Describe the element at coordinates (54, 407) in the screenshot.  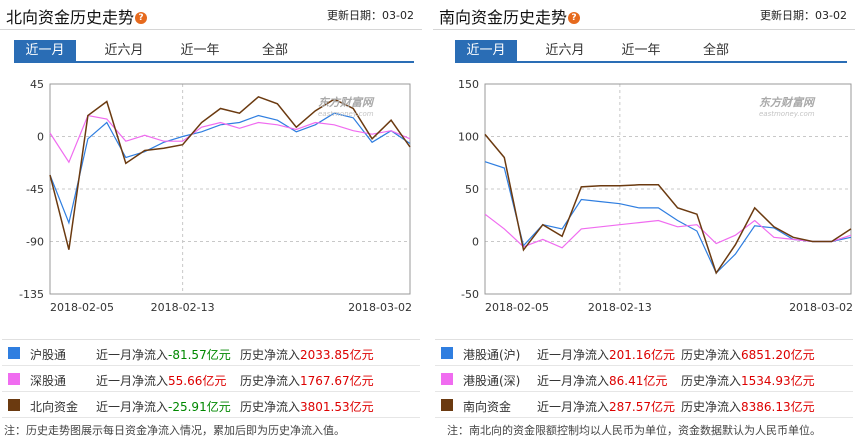
I see `series-name: 北向资金` at that location.